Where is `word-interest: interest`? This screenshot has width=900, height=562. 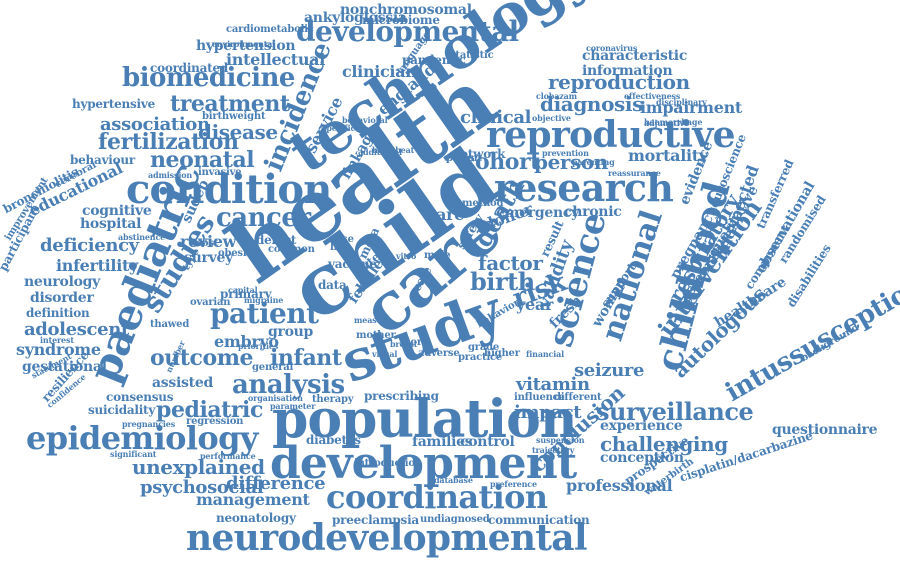
word-interest: interest is located at coordinates (57, 340).